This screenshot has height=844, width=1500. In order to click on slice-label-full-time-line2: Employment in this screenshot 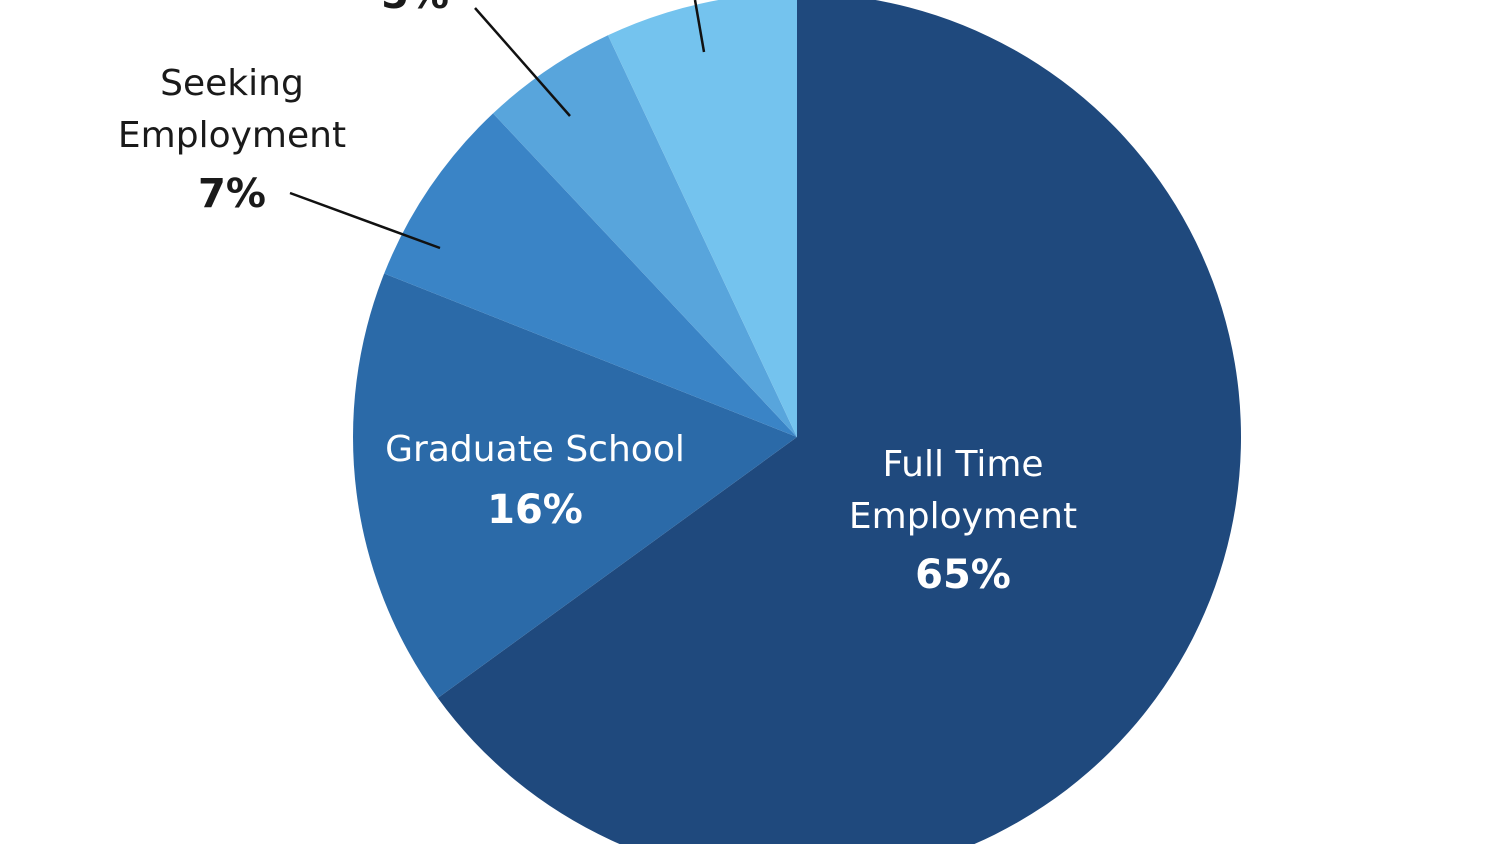, I will do `click(963, 516)`.